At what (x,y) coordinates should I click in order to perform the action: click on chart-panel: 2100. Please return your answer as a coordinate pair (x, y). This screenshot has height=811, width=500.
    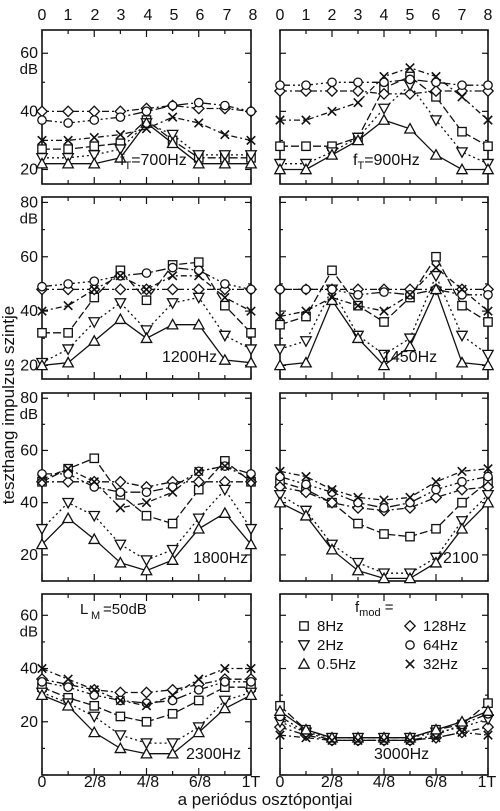
    Looking at the image, I should click on (384, 488).